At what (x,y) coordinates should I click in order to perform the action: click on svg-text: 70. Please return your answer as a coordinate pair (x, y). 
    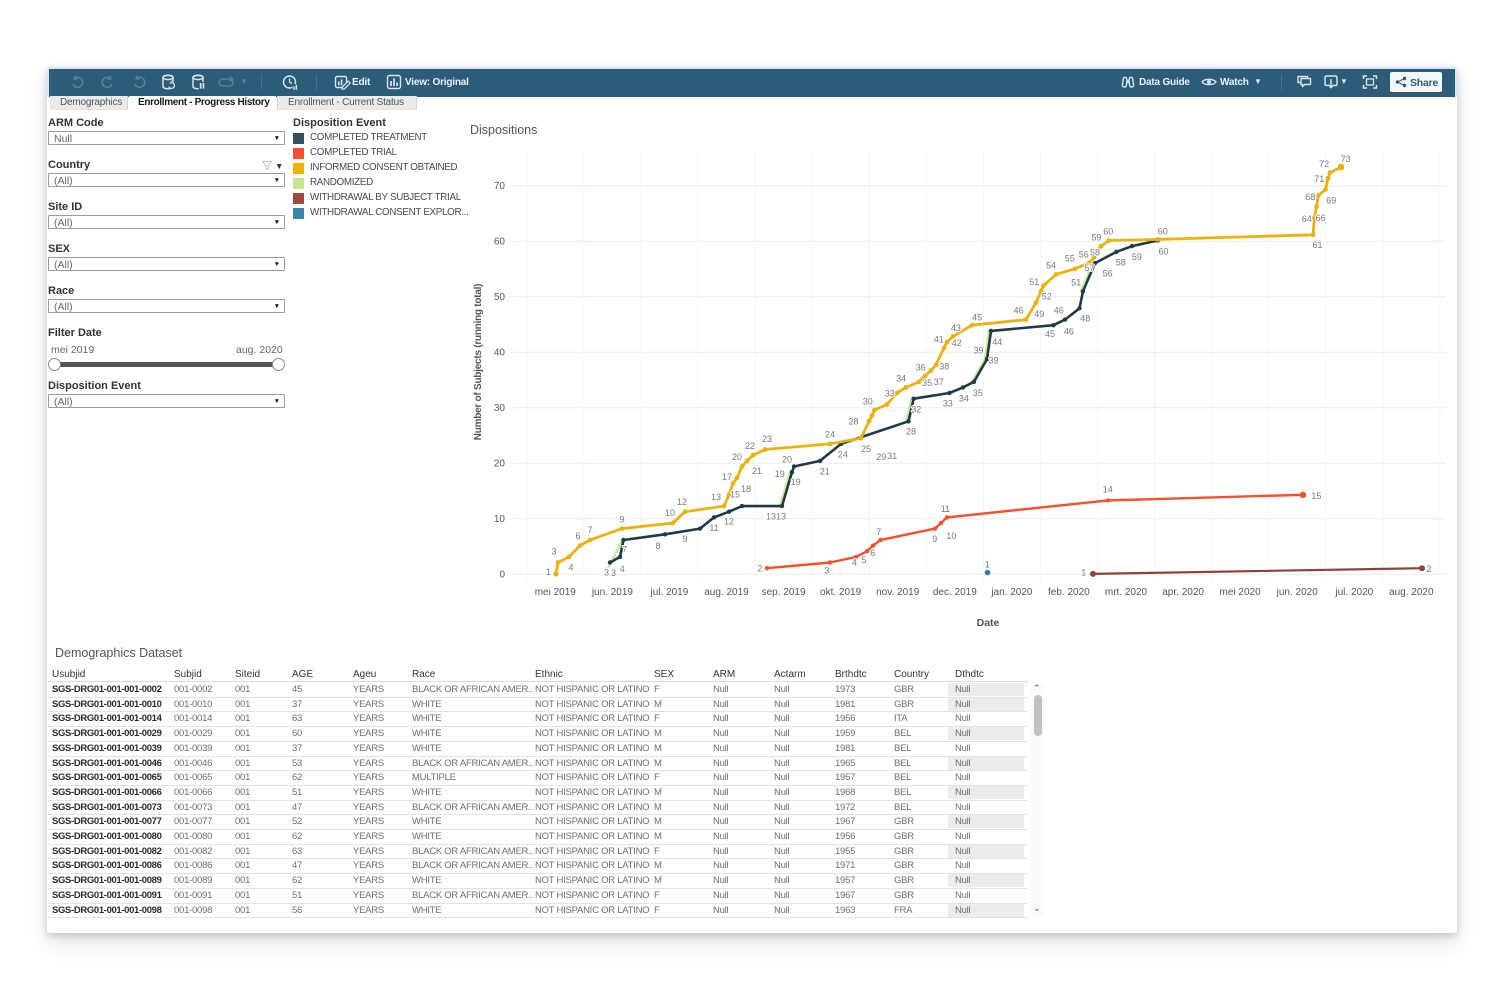
    Looking at the image, I should click on (500, 186).